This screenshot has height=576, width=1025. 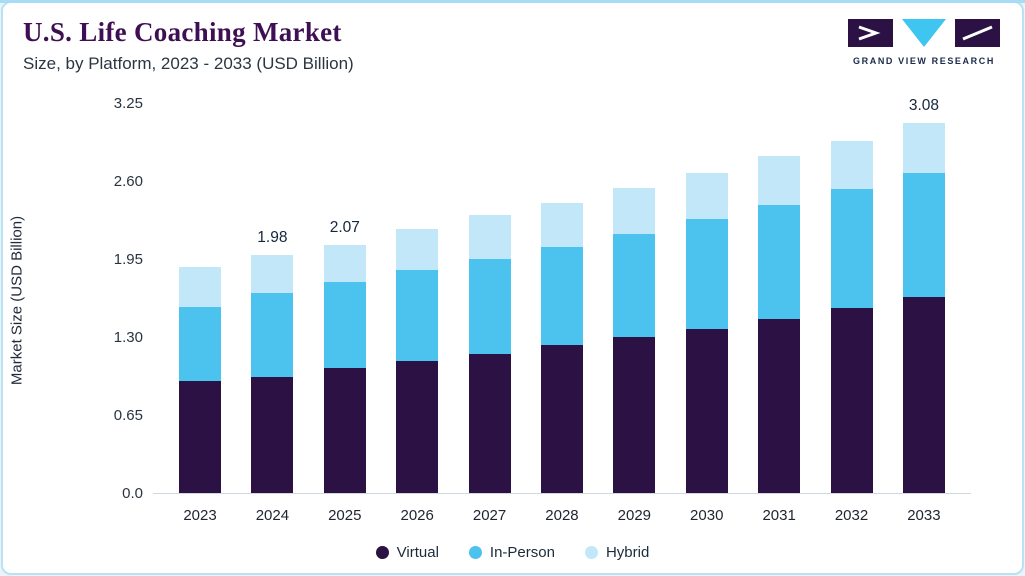 What do you see at coordinates (706, 196) in the screenshot?
I see `bar-segment-hybrid-2030` at bounding box center [706, 196].